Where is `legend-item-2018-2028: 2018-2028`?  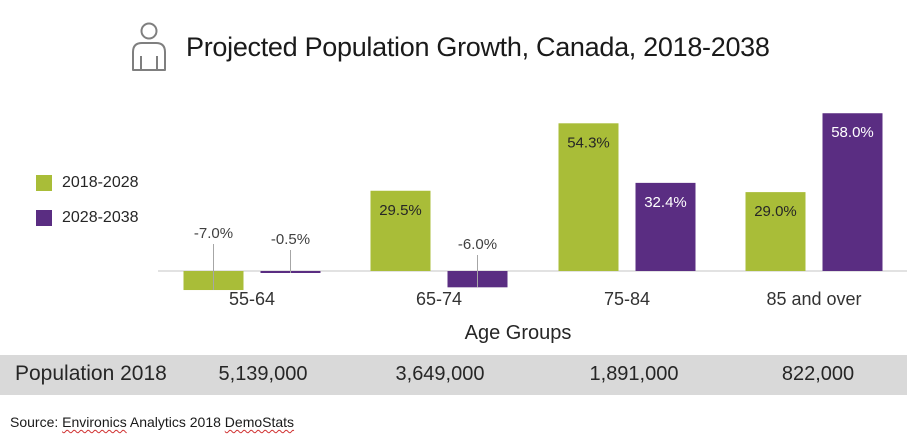 legend-item-2018-2028: 2018-2028 is located at coordinates (87, 183).